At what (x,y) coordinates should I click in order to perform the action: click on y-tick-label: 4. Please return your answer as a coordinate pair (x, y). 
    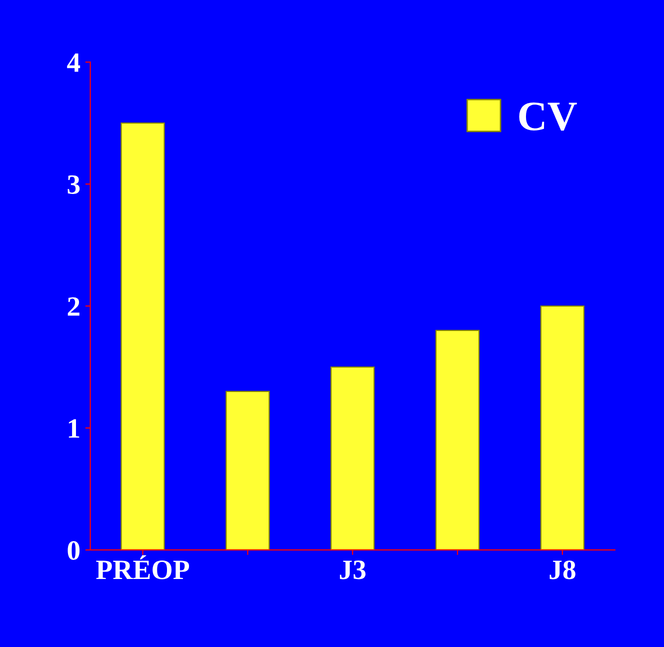
    Looking at the image, I should click on (73, 62).